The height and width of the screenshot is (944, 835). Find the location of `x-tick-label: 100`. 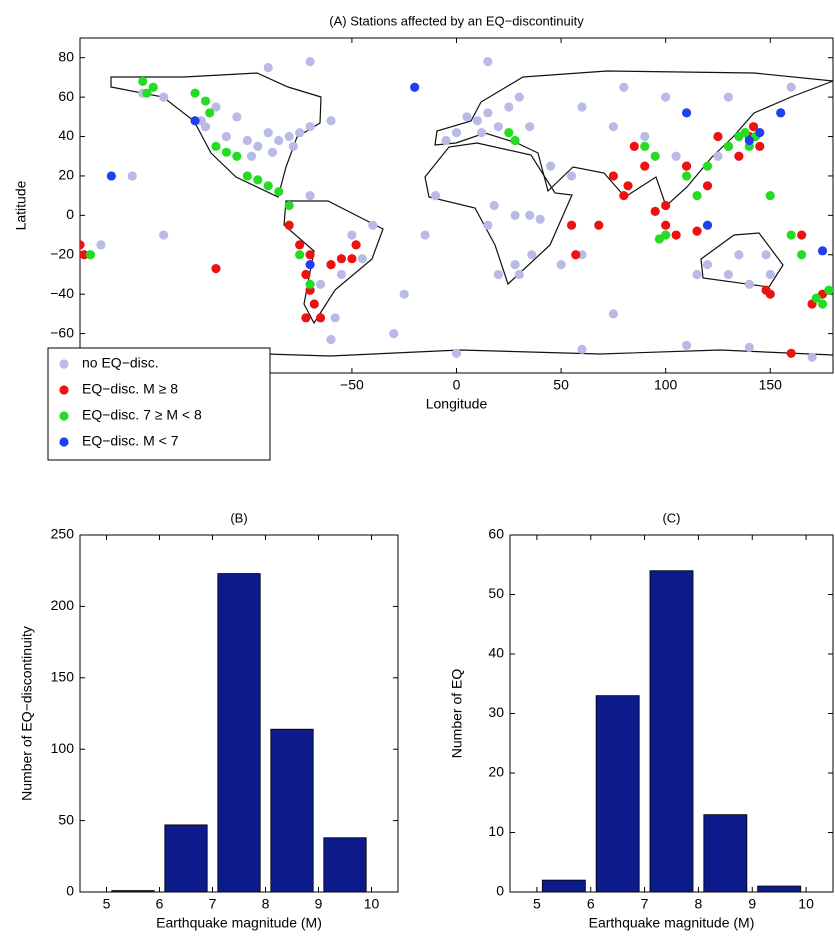

x-tick-label: 100 is located at coordinates (666, 385).